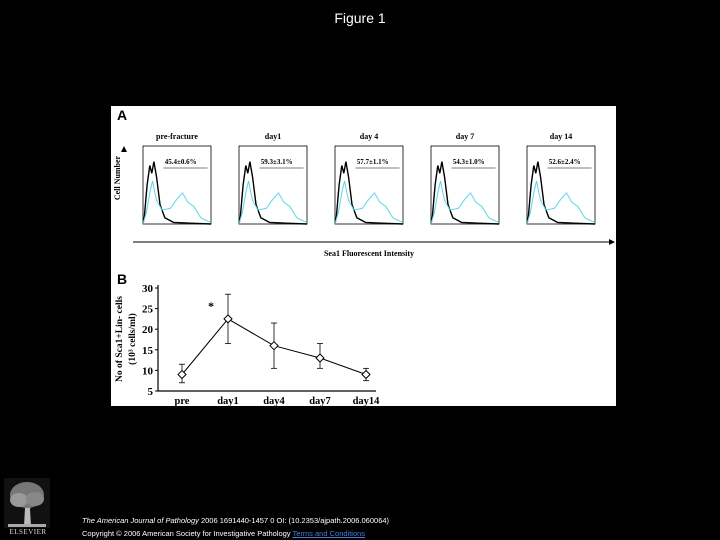  Describe the element at coordinates (148, 310) in the screenshot. I see `y-tick-label: 25` at that location.